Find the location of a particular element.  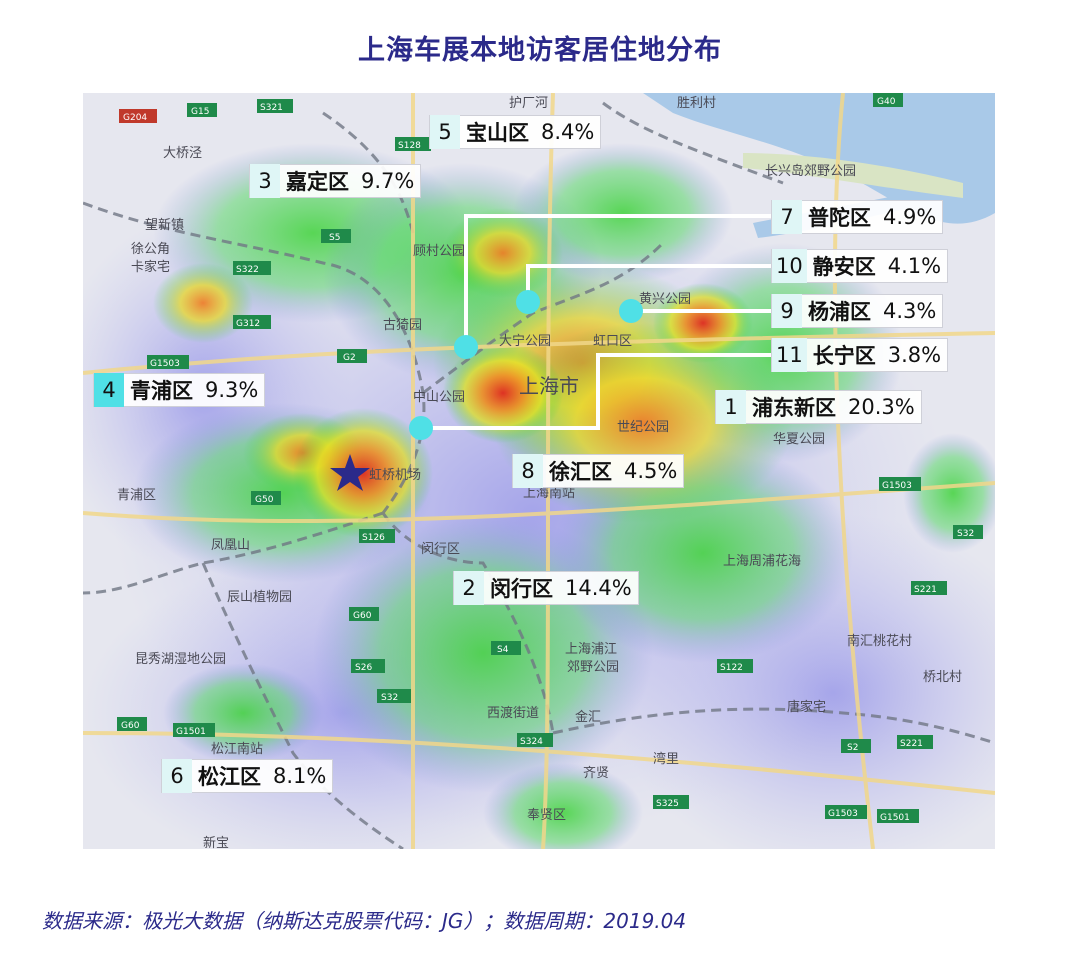

district-name: 徐汇区 is located at coordinates (580, 472).